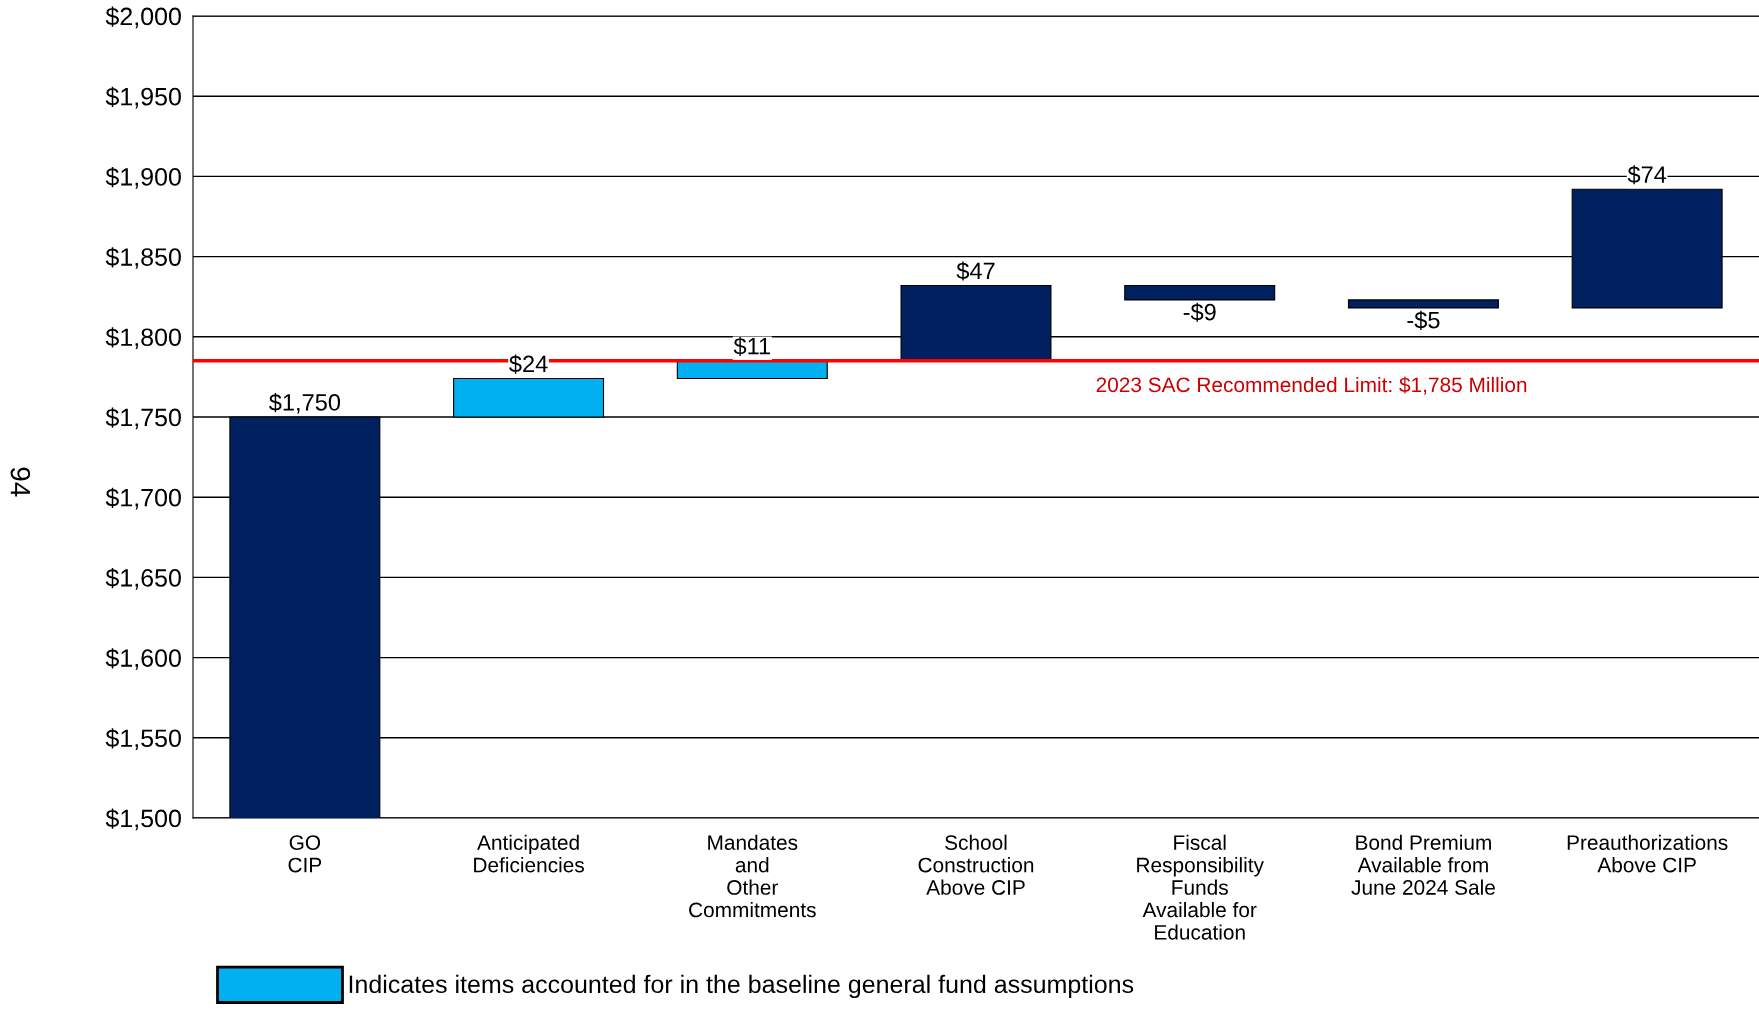 The width and height of the screenshot is (1759, 1025). I want to click on x-tick-label: Bond Premium Available from June 2024 Sale, so click(1423, 864).